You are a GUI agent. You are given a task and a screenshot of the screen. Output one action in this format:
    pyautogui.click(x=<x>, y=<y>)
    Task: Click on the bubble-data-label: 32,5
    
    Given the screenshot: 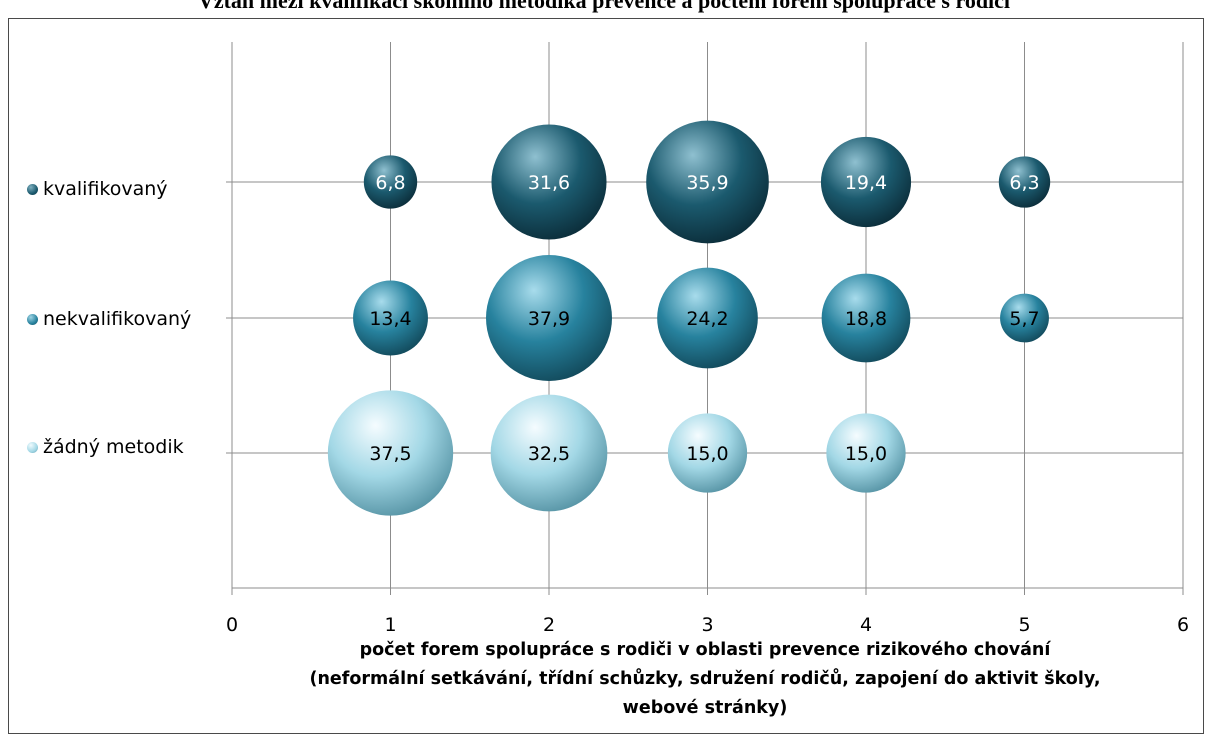 What is the action you would take?
    pyautogui.click(x=549, y=454)
    